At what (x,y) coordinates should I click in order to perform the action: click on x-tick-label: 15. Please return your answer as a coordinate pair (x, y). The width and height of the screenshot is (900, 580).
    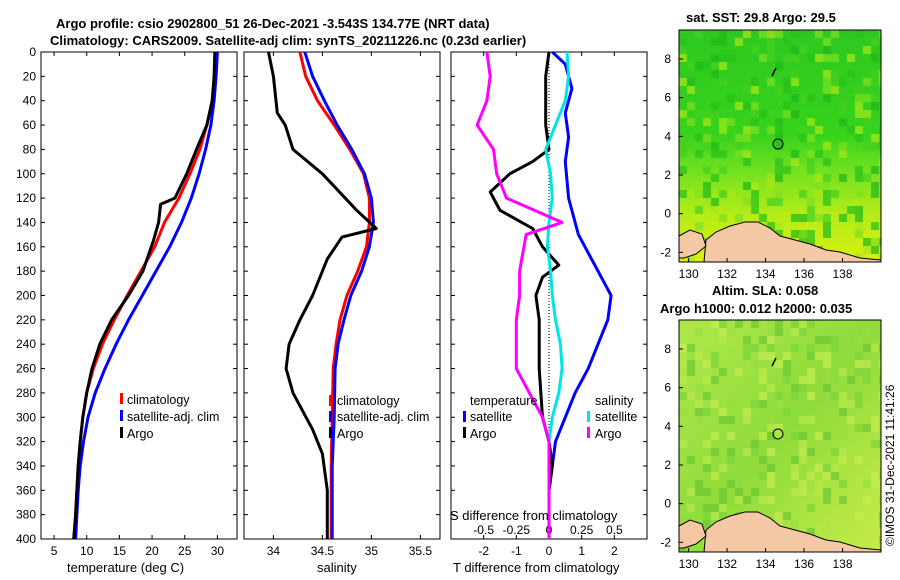
    Looking at the image, I should click on (120, 551).